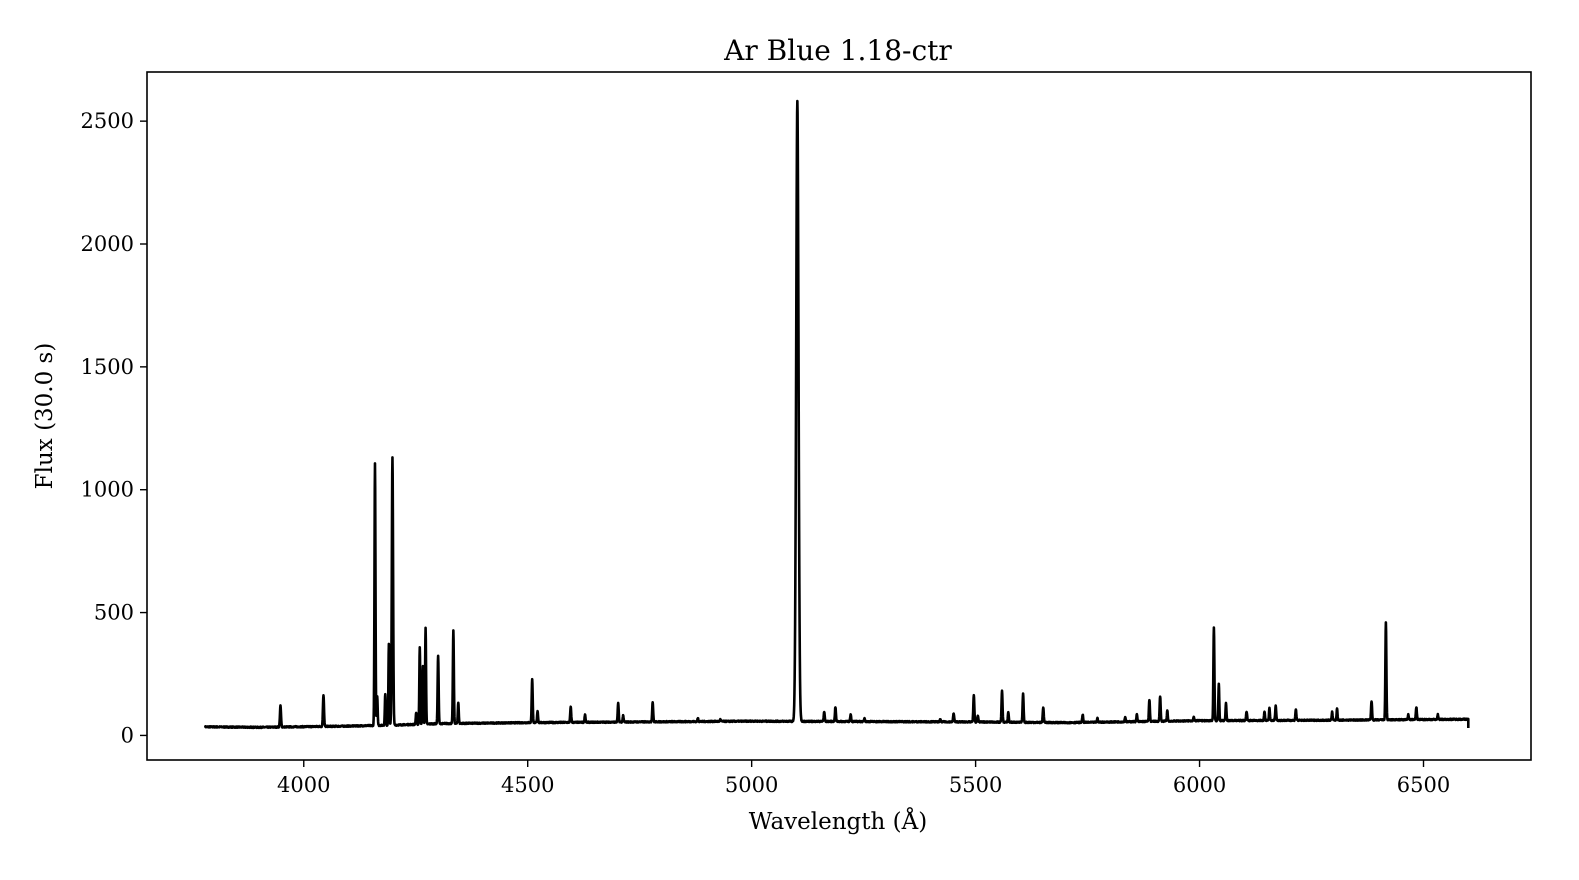 This screenshot has height=880, width=1579. I want to click on y-axis: 0 500 1000 1500 2000 2500, so click(114, 428).